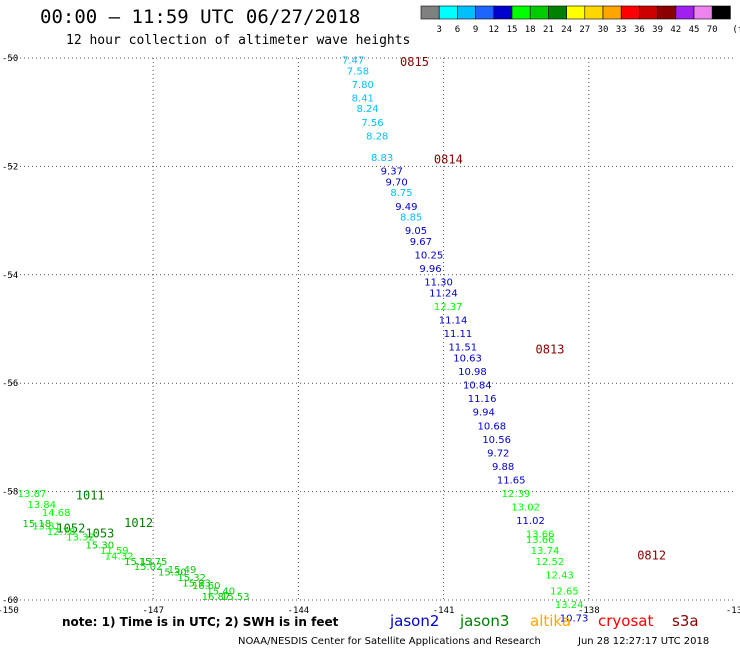  Describe the element at coordinates (484, 413) in the screenshot. I see `swh-label: 9.94` at that location.